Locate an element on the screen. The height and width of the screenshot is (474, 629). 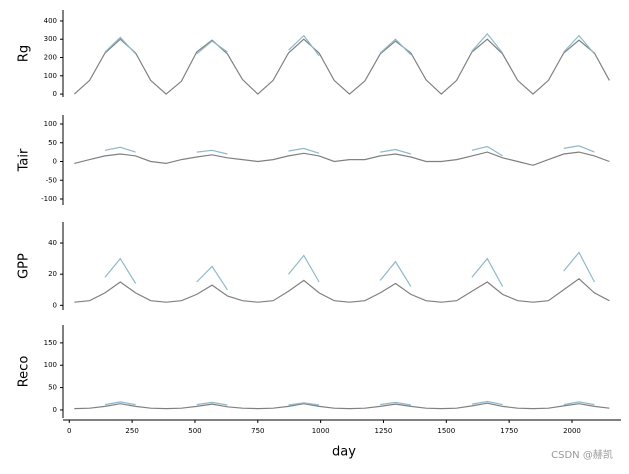
x-tick-label: 0 is located at coordinates (69, 431).